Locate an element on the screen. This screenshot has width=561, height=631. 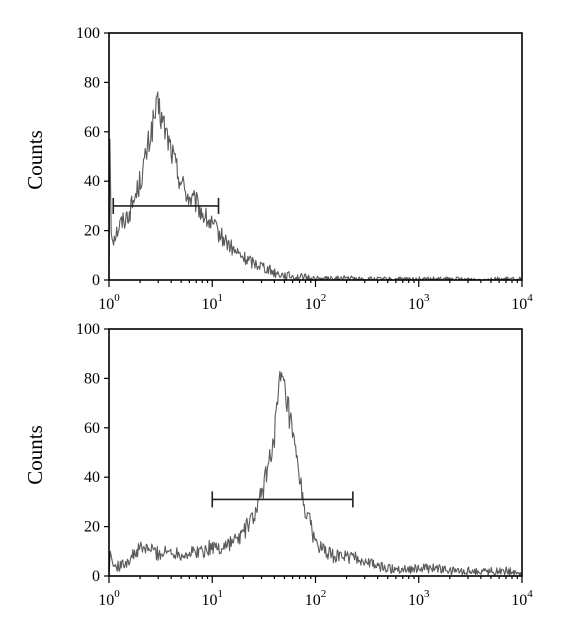
top-x-tick-label-4: 10⁴ is located at coordinates (522, 302).